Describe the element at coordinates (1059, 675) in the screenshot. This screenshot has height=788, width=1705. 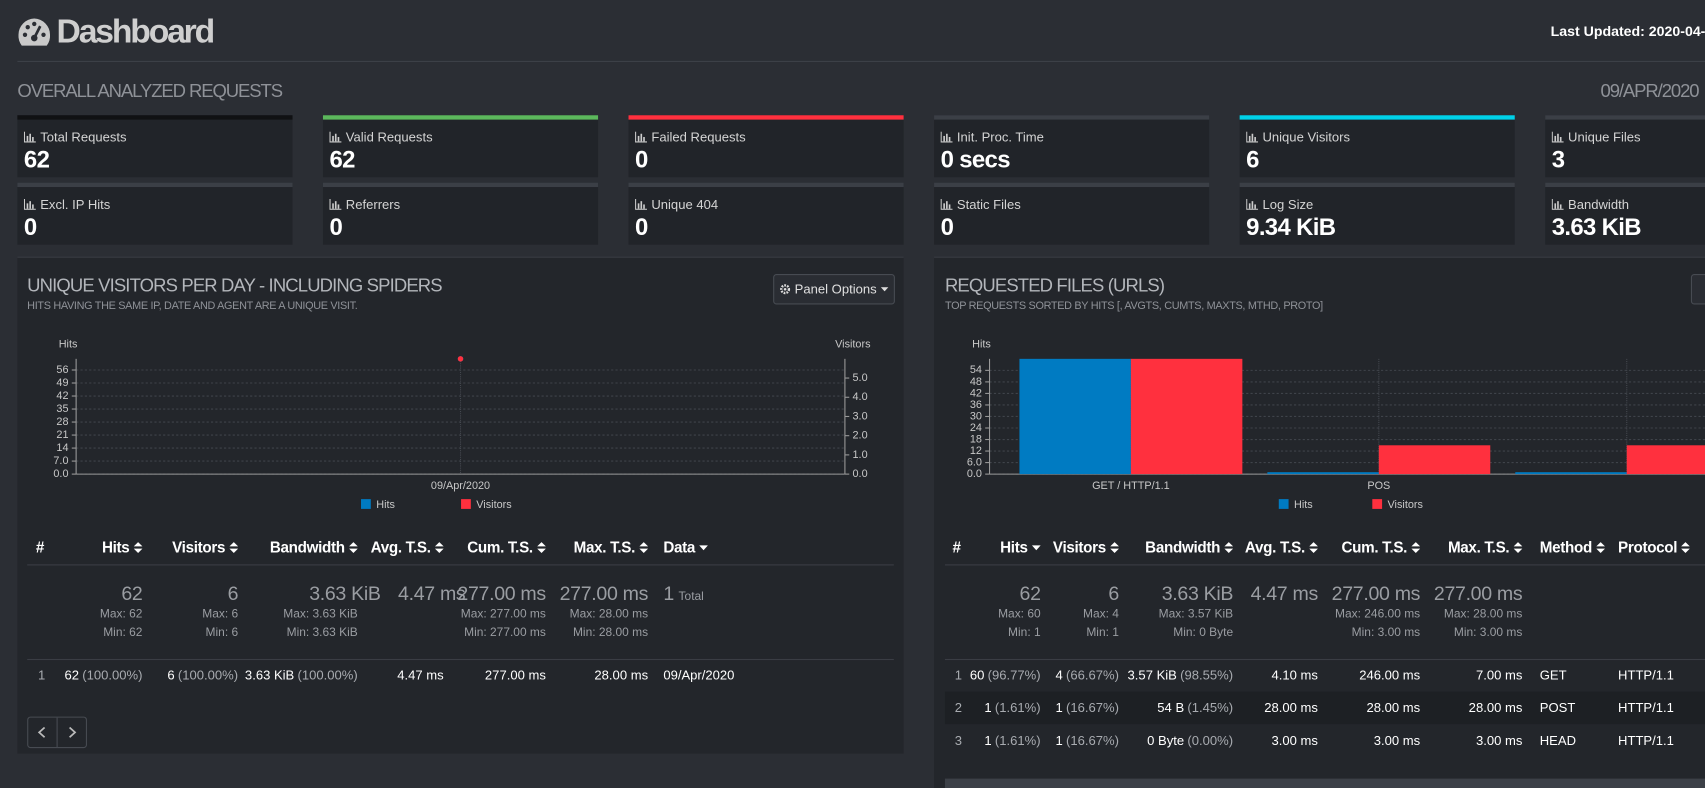
I see `cell-value: 4` at that location.